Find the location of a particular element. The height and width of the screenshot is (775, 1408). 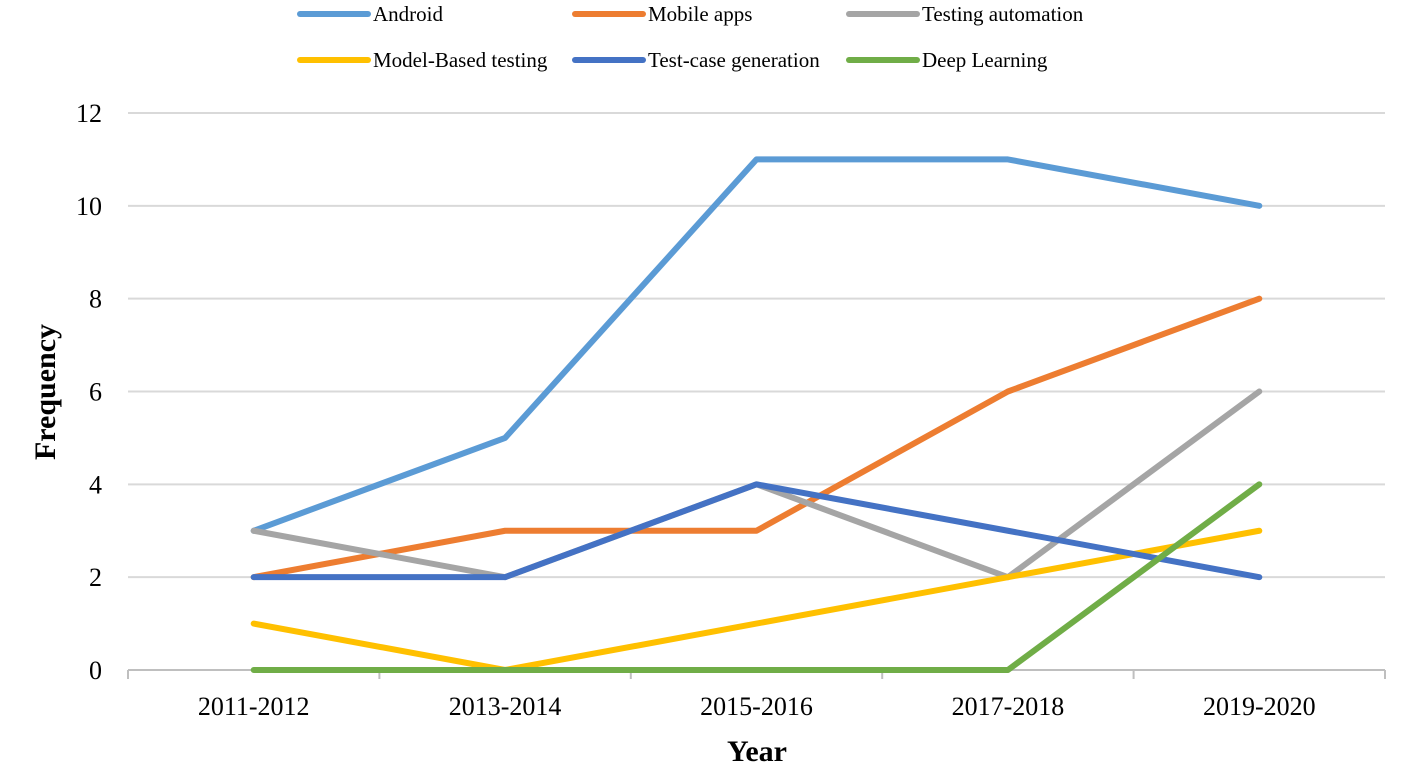

x-tick-label: 2015-2016 is located at coordinates (756, 706).